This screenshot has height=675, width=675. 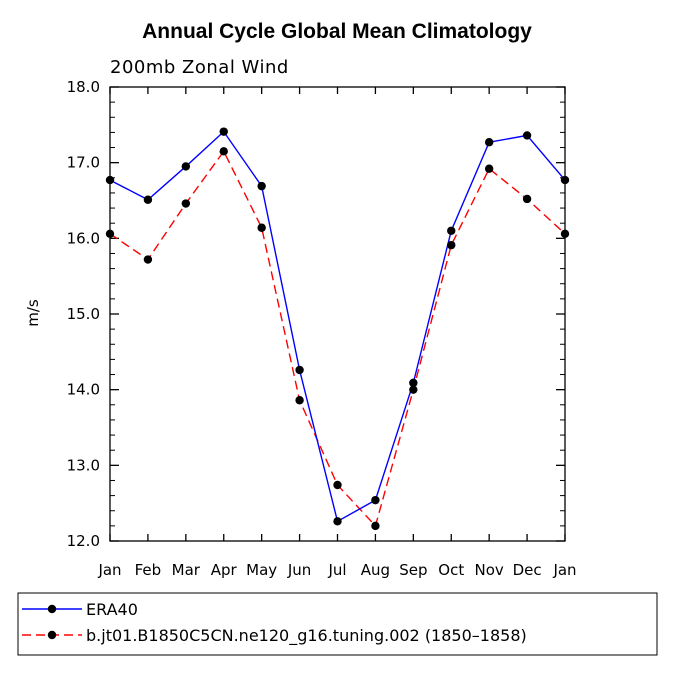 I want to click on x-tick-label: Feb, so click(x=148, y=570).